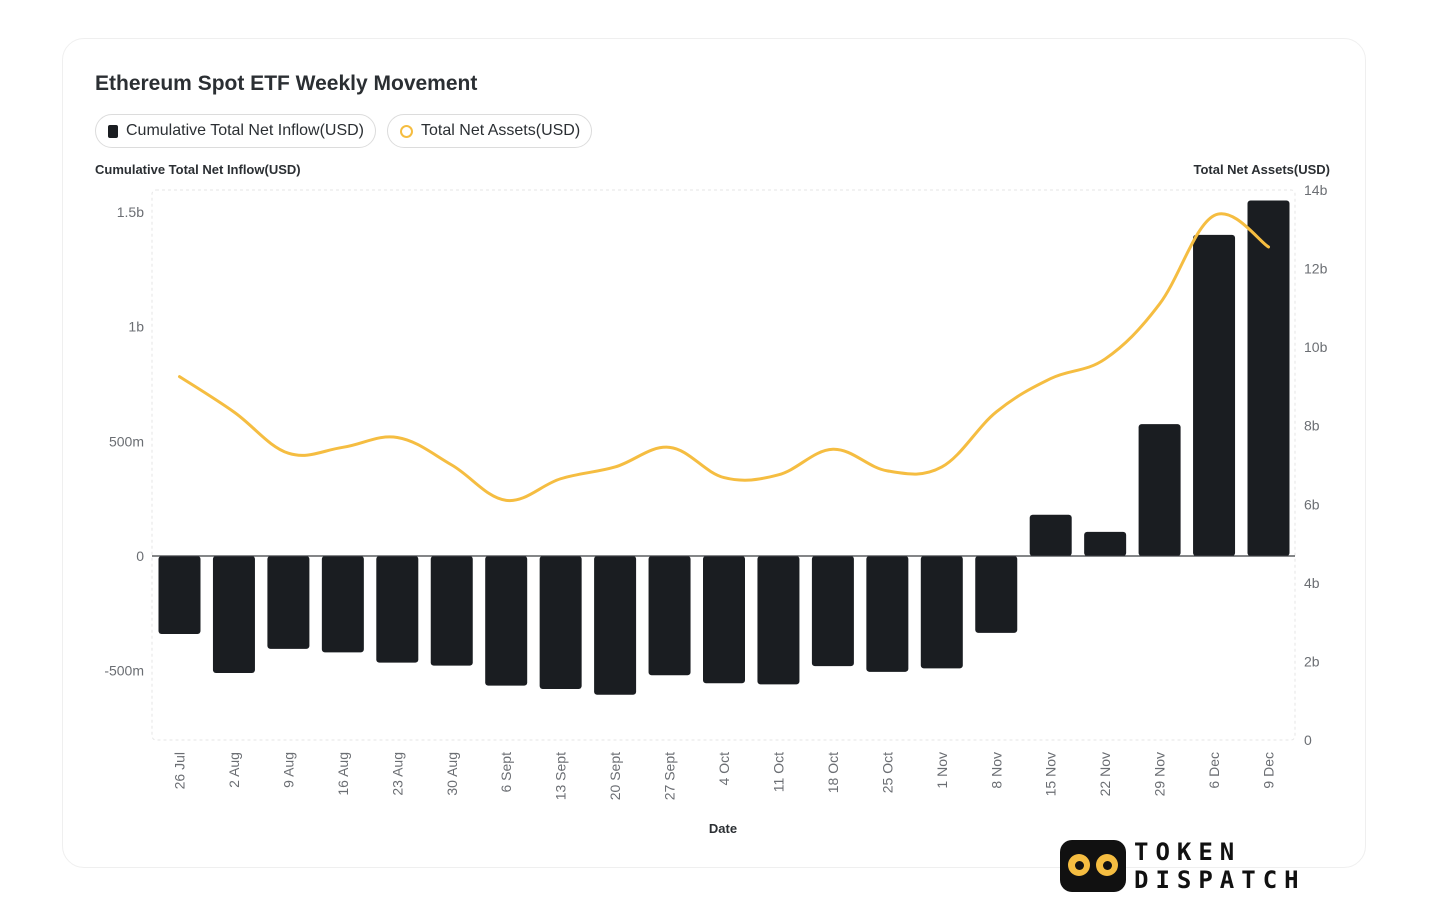 The width and height of the screenshot is (1456, 922). I want to click on x-tick-label: 18 Oct, so click(833, 772).